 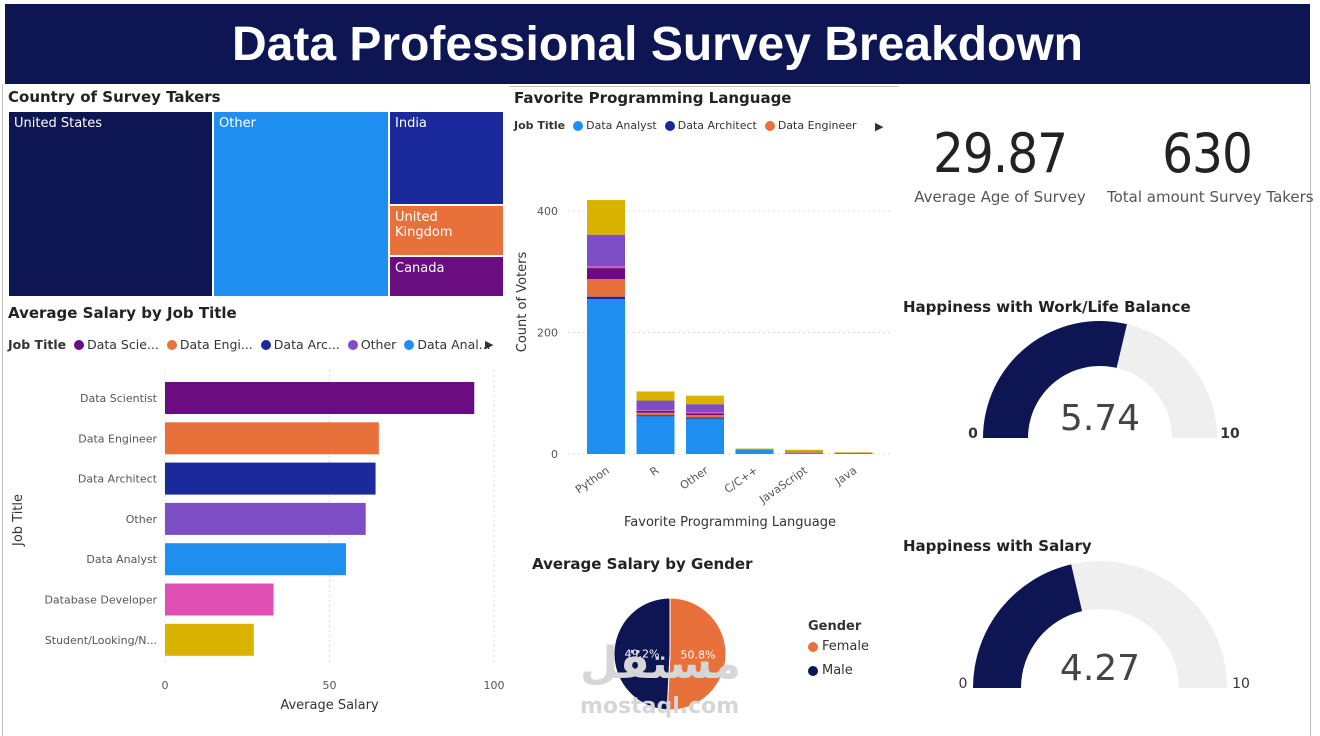 What do you see at coordinates (730, 522) in the screenshot?
I see `axis-title-x: Favorite Programming Language` at bounding box center [730, 522].